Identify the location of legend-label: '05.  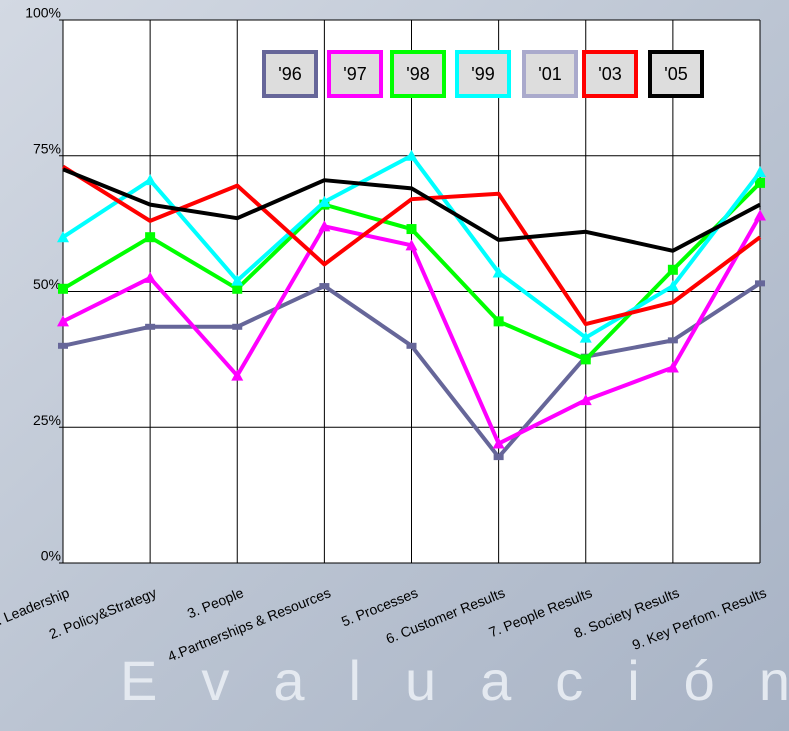
(675, 74).